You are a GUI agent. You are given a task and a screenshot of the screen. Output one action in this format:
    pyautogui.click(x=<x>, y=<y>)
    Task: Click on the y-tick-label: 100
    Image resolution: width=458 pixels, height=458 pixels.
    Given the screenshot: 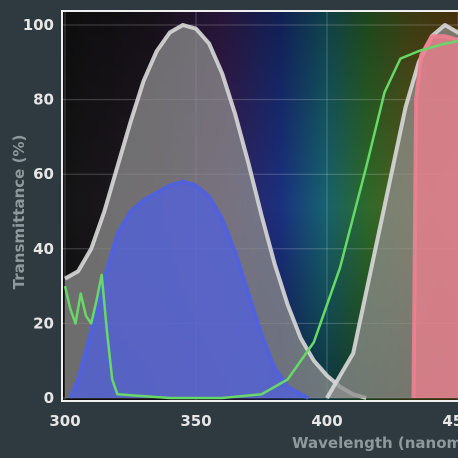 What is the action you would take?
    pyautogui.click(x=38, y=25)
    